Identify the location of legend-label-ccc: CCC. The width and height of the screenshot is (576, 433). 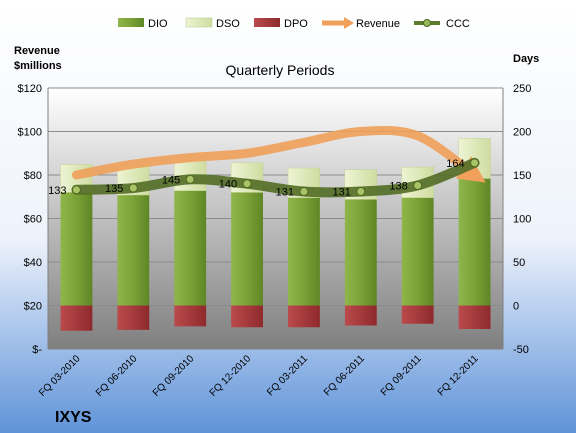
(458, 24).